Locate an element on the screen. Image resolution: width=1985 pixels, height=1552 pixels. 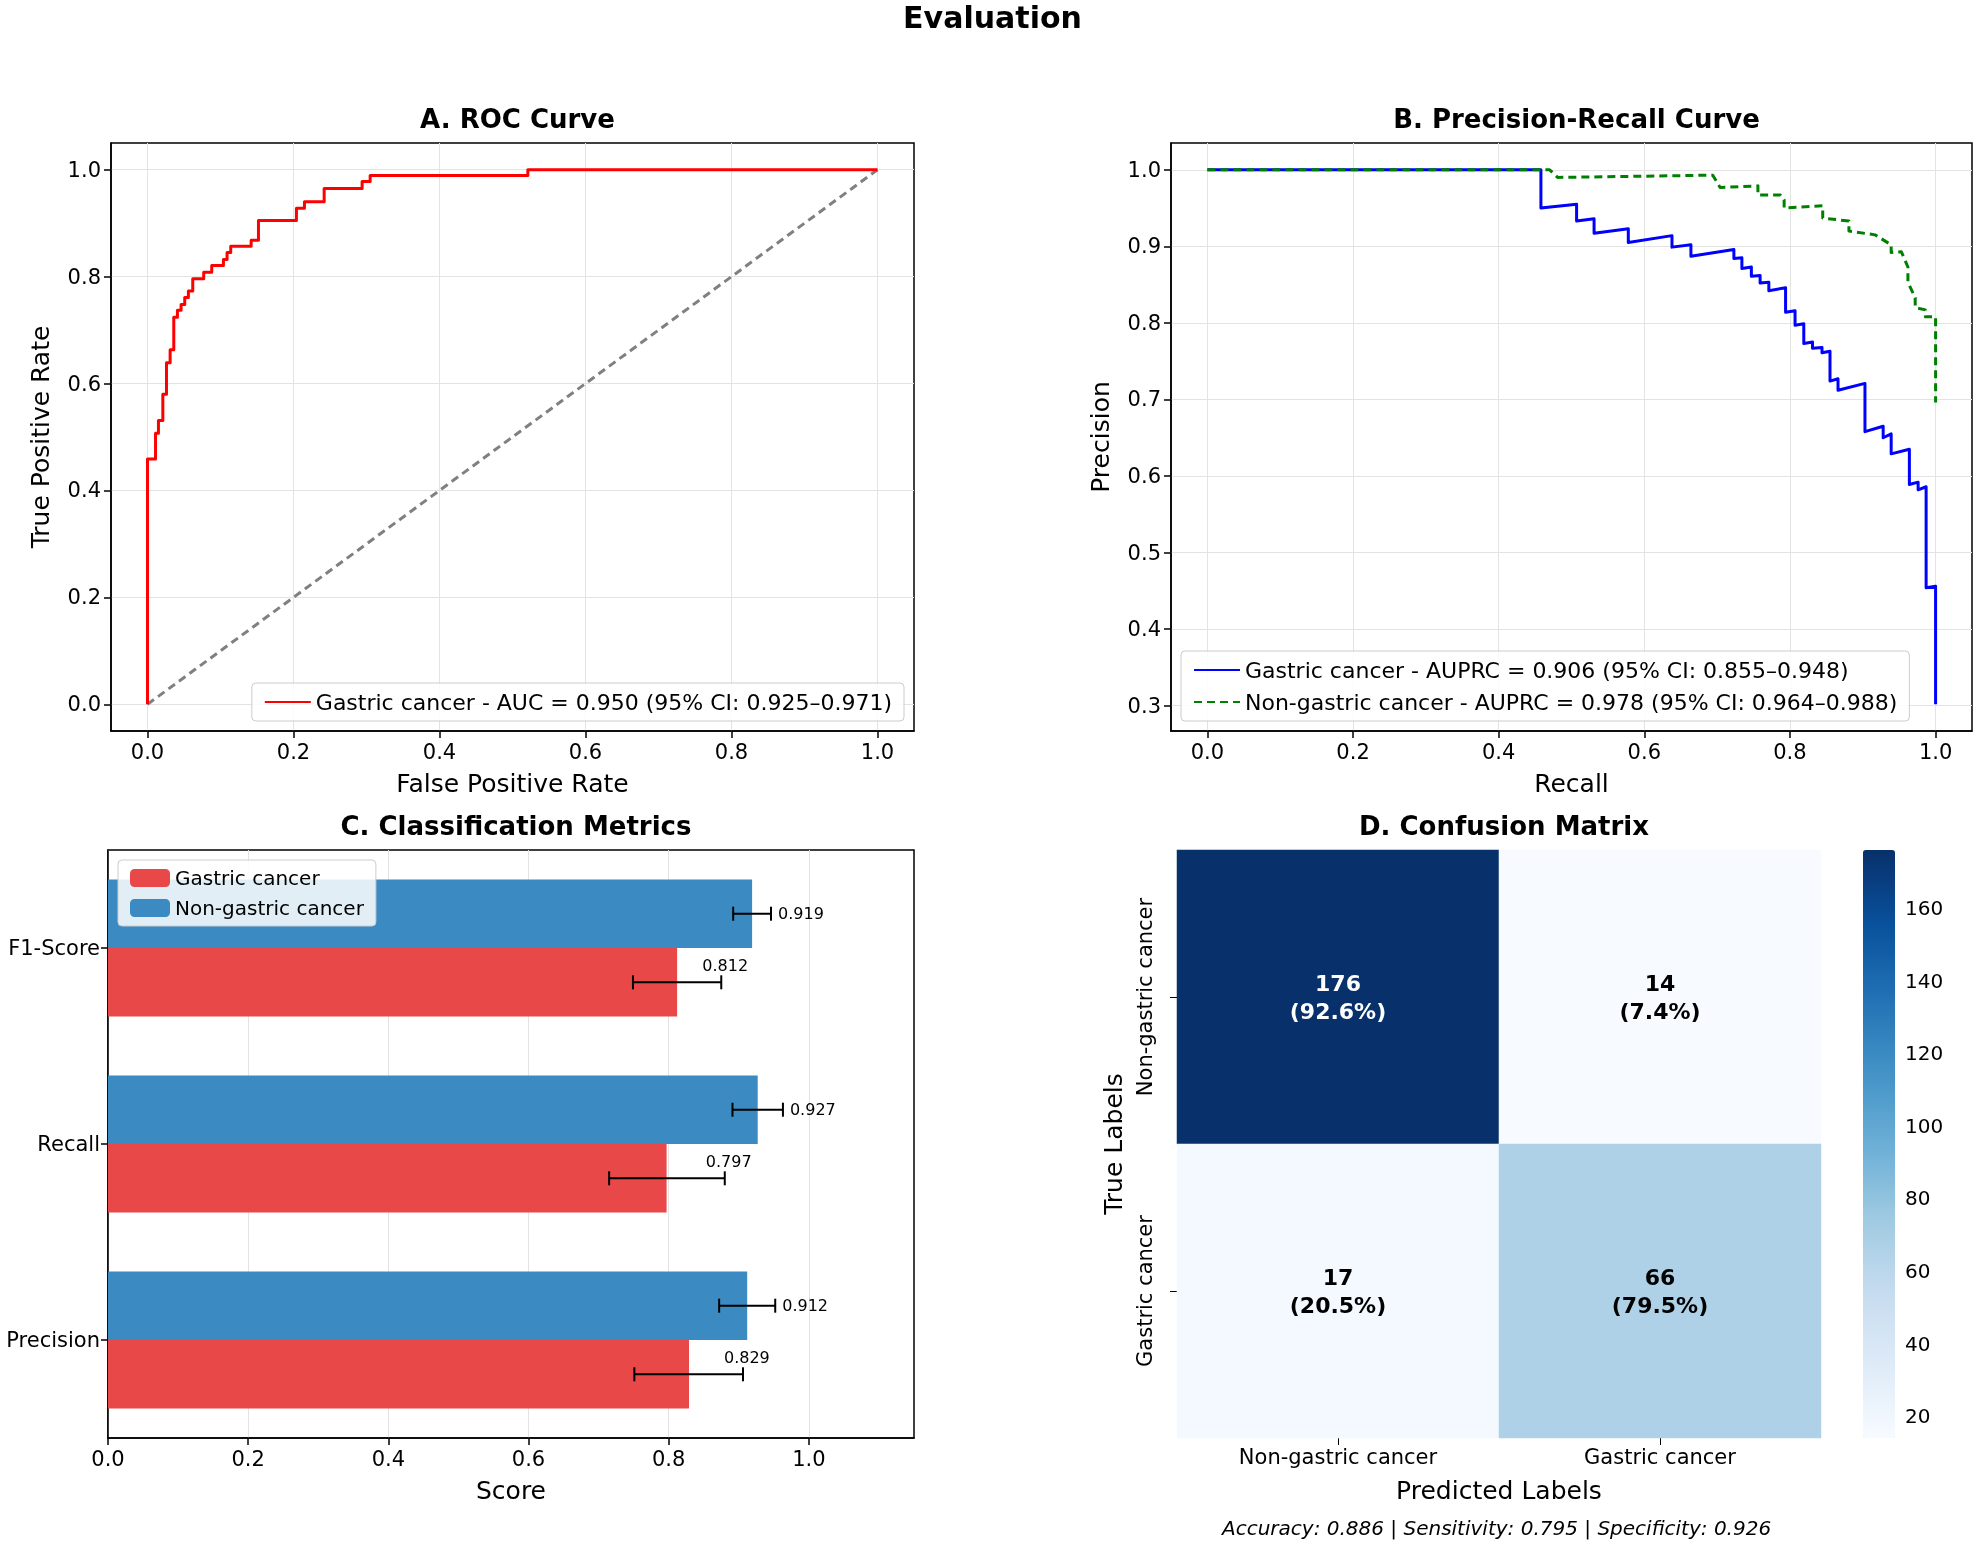
x-axis-title: Recall is located at coordinates (1571, 783).